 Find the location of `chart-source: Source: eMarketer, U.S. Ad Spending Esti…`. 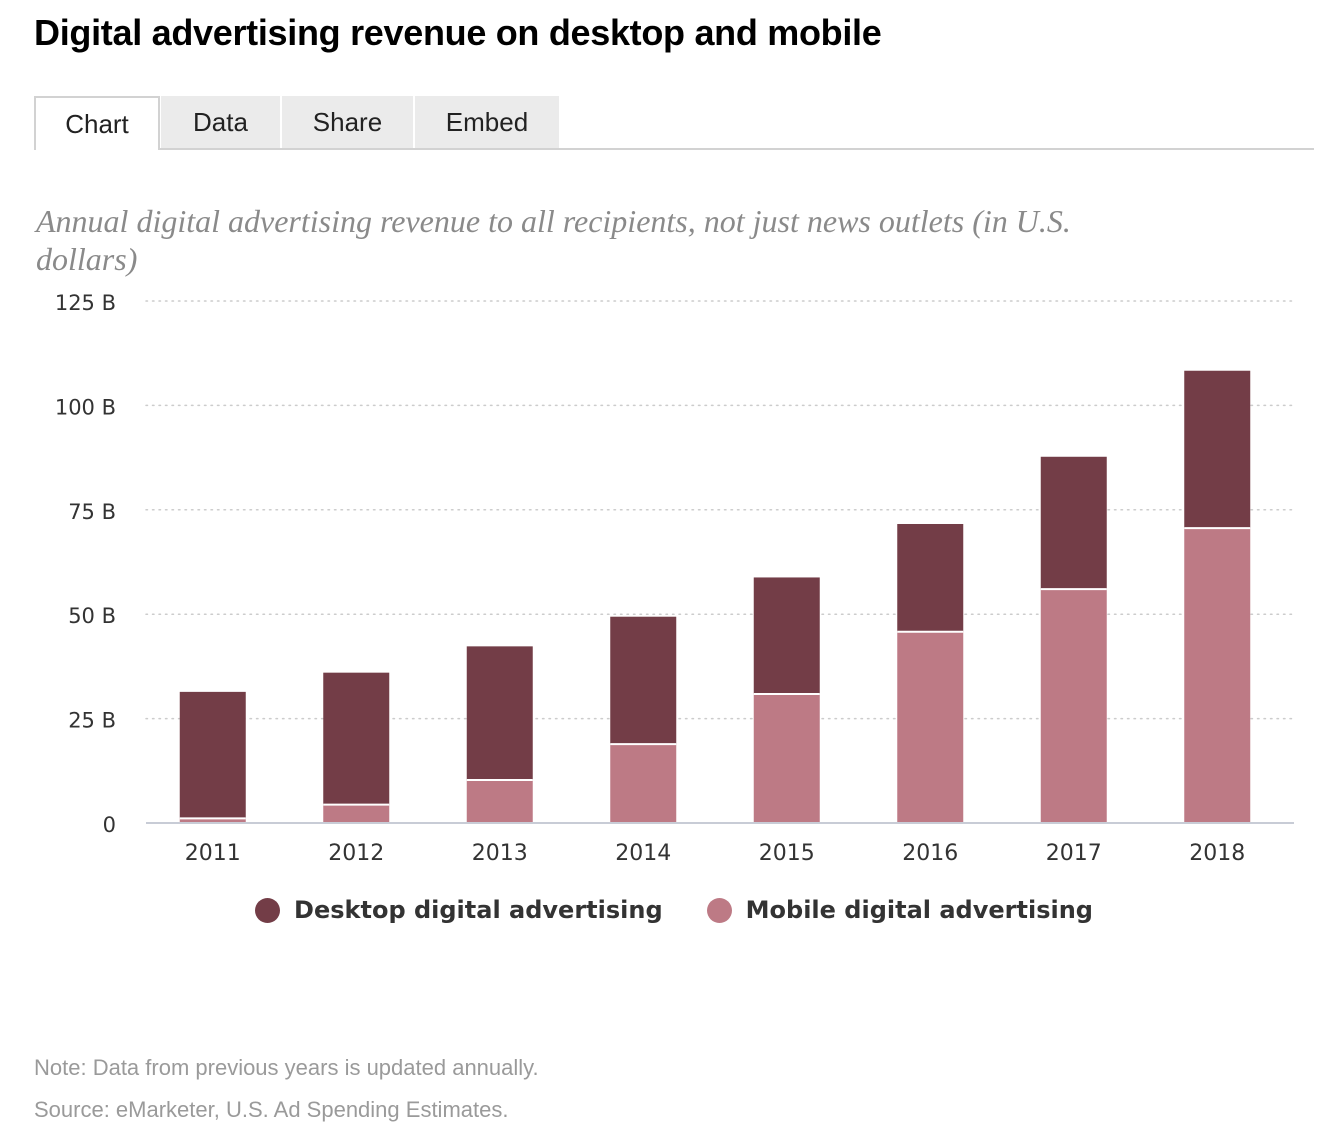

chart-source: Source: eMarketer, U.S. Ad Spending Esti… is located at coordinates (271, 1109).